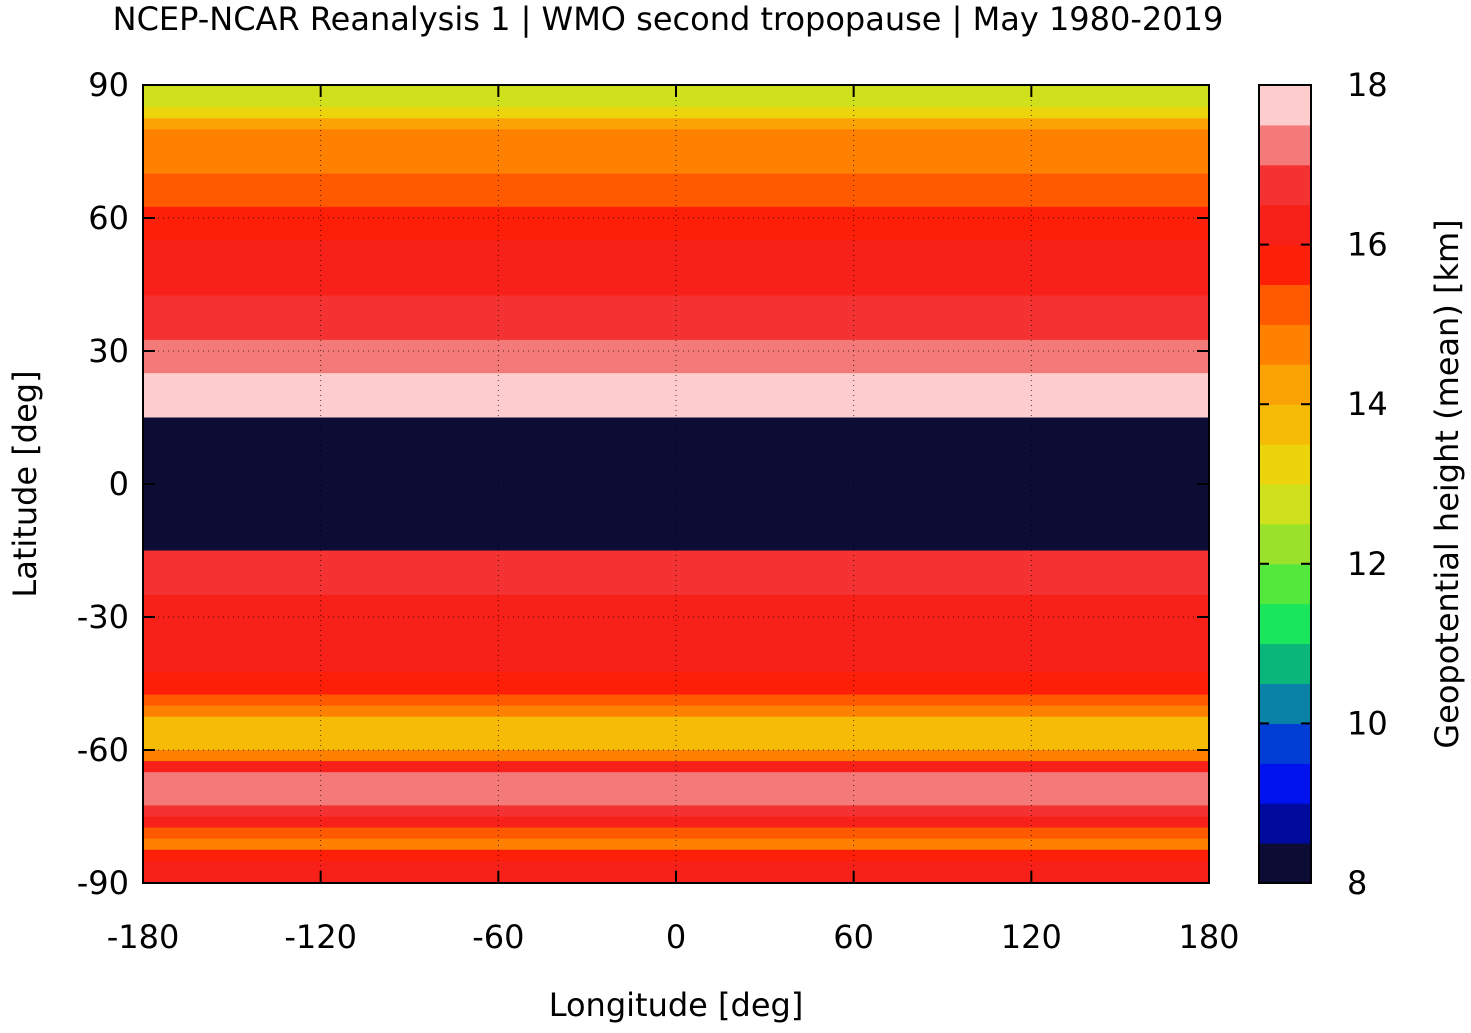 The width and height of the screenshot is (1471, 1033). I want to click on colorbar-tick-label: 12, so click(1367, 564).